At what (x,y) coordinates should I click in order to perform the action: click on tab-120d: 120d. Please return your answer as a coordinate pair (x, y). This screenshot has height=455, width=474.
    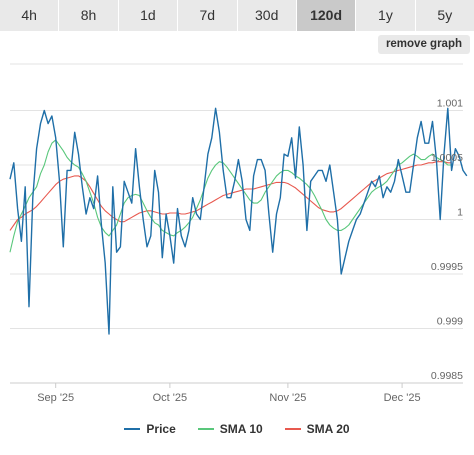
    Looking at the image, I should click on (326, 15).